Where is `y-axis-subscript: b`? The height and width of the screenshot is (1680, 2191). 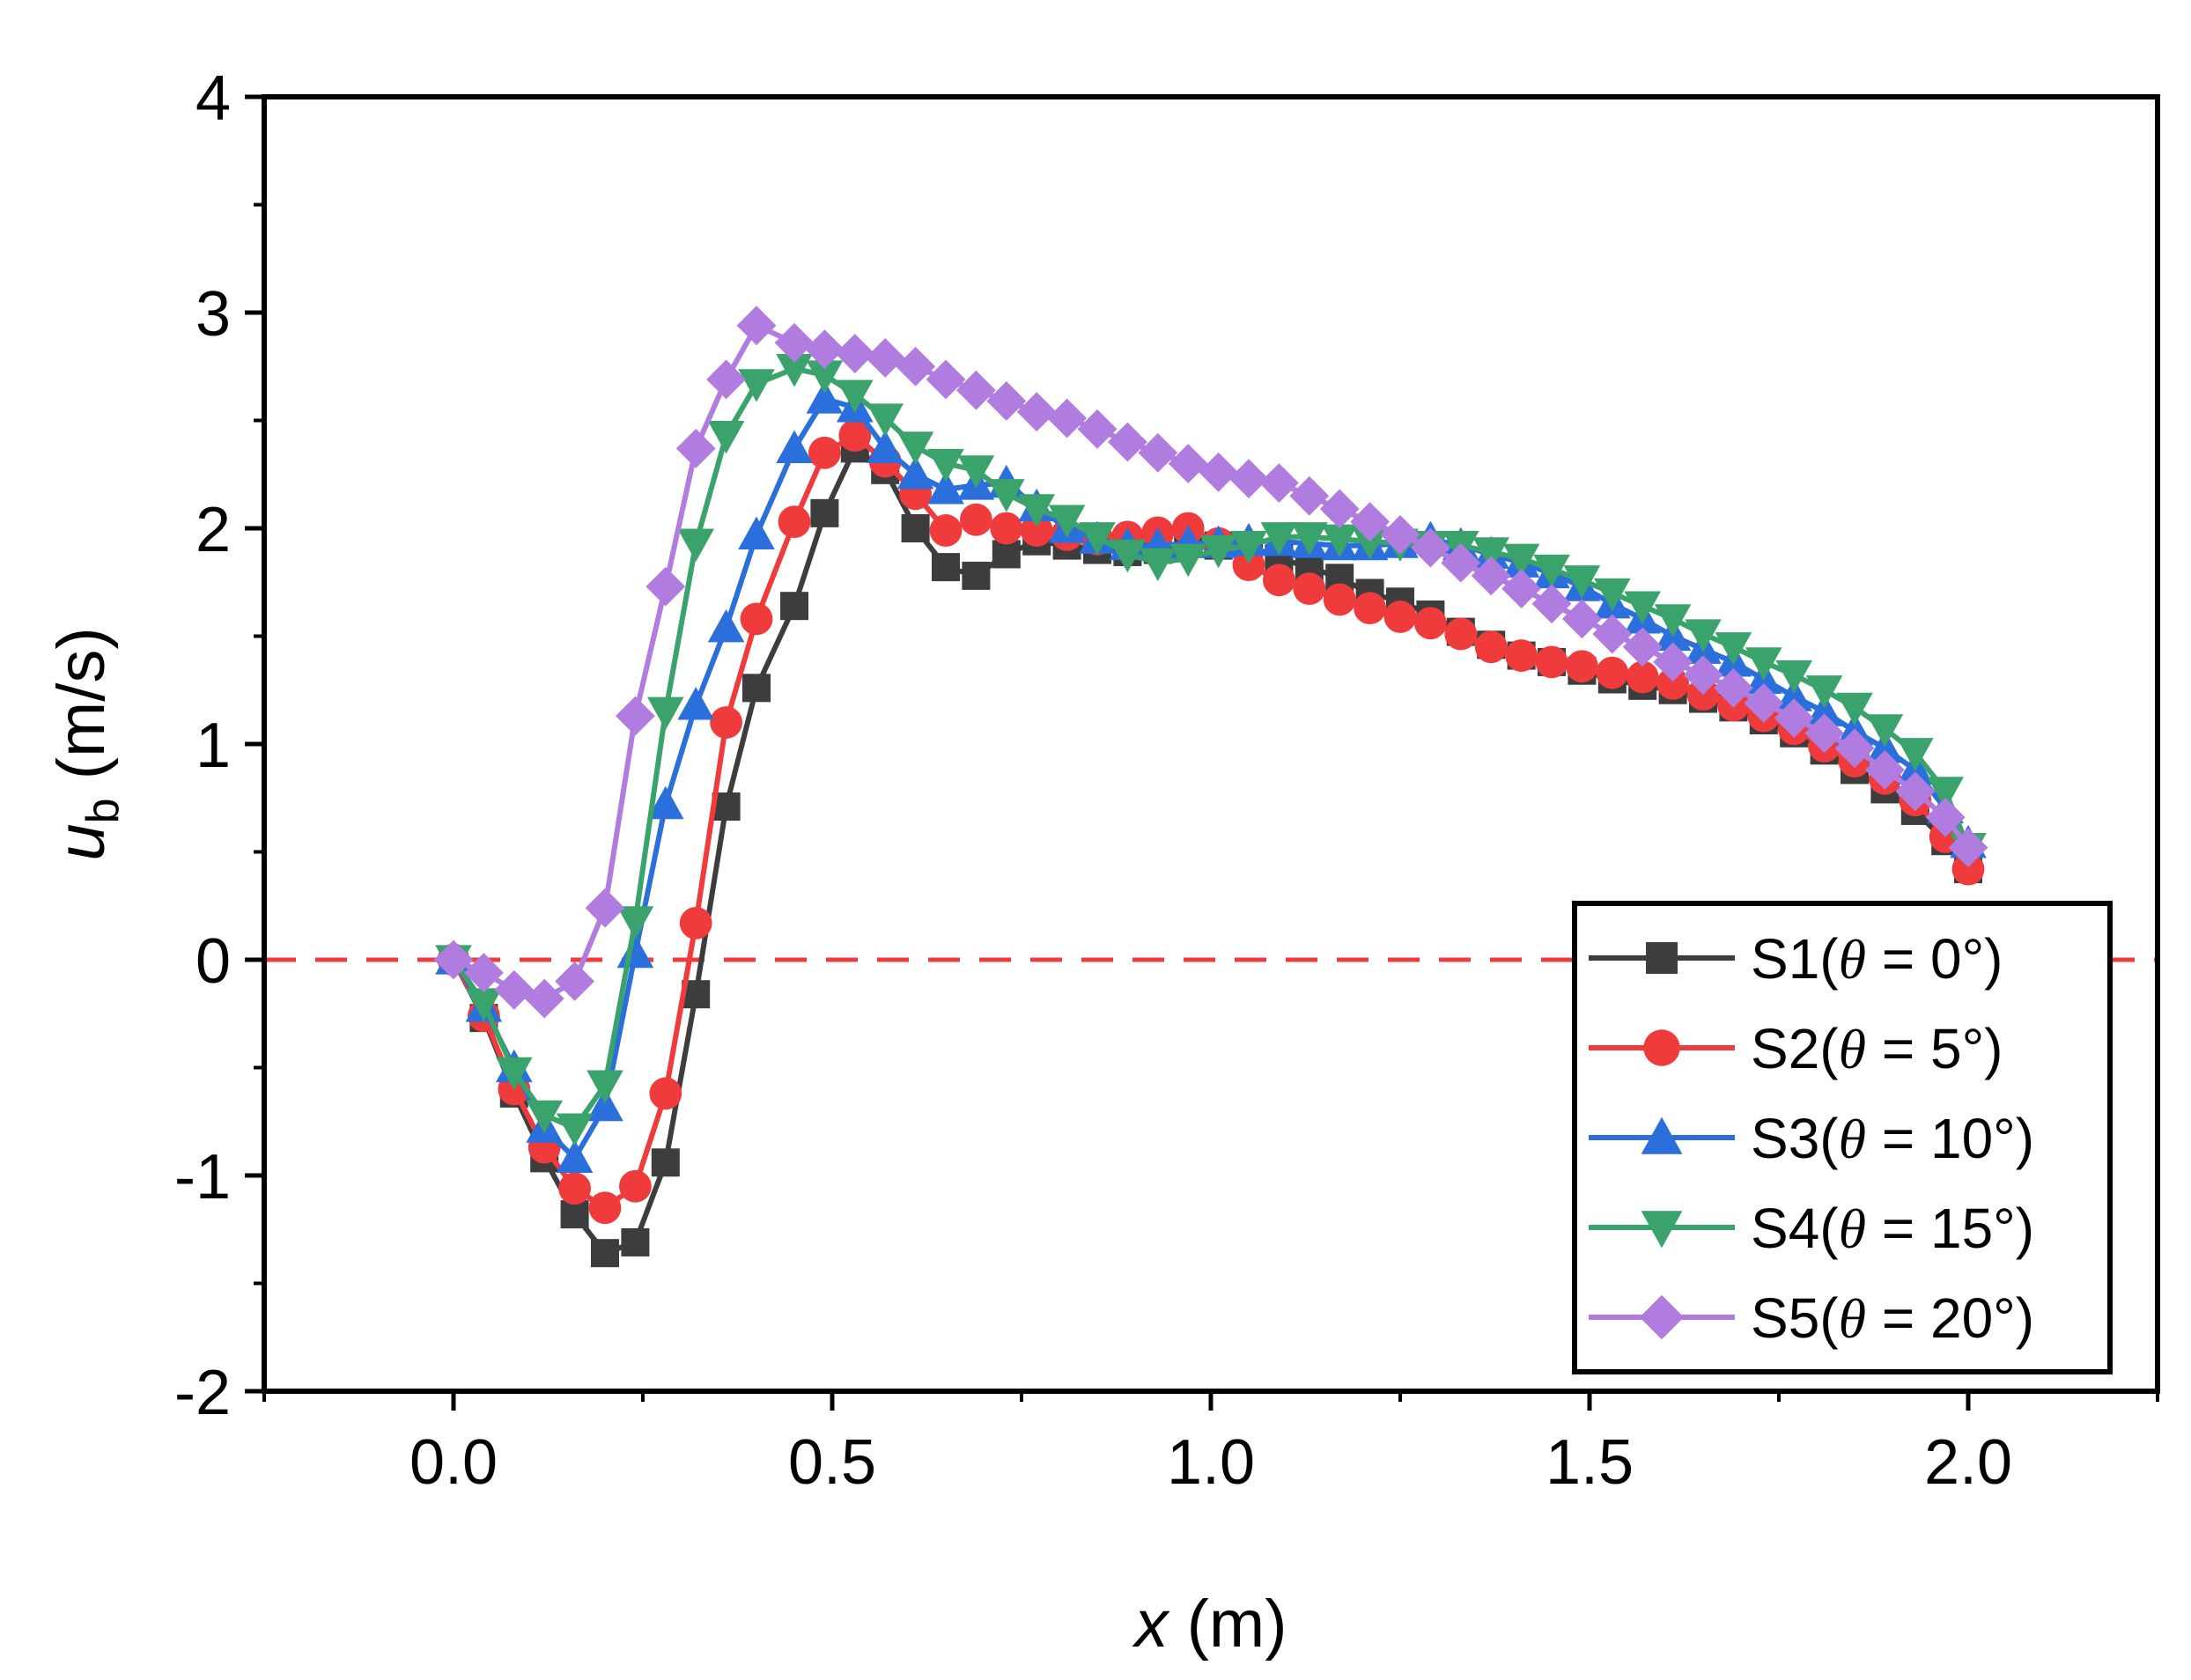
y-axis-subscript: b is located at coordinates (103, 810).